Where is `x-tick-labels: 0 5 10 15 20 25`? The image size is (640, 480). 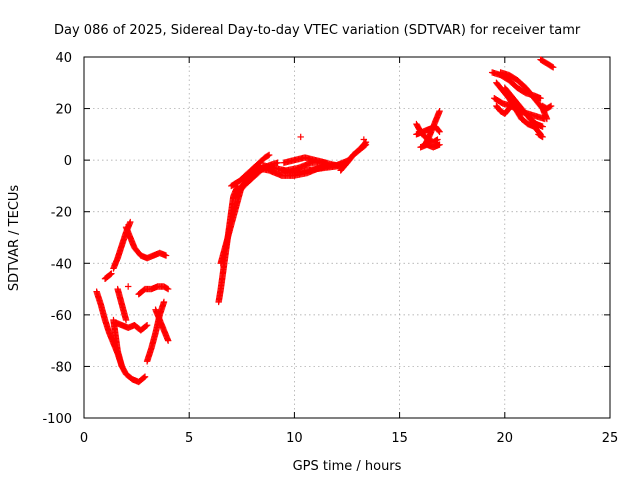 x-tick-labels: 0 5 10 15 20 25 is located at coordinates (349, 438).